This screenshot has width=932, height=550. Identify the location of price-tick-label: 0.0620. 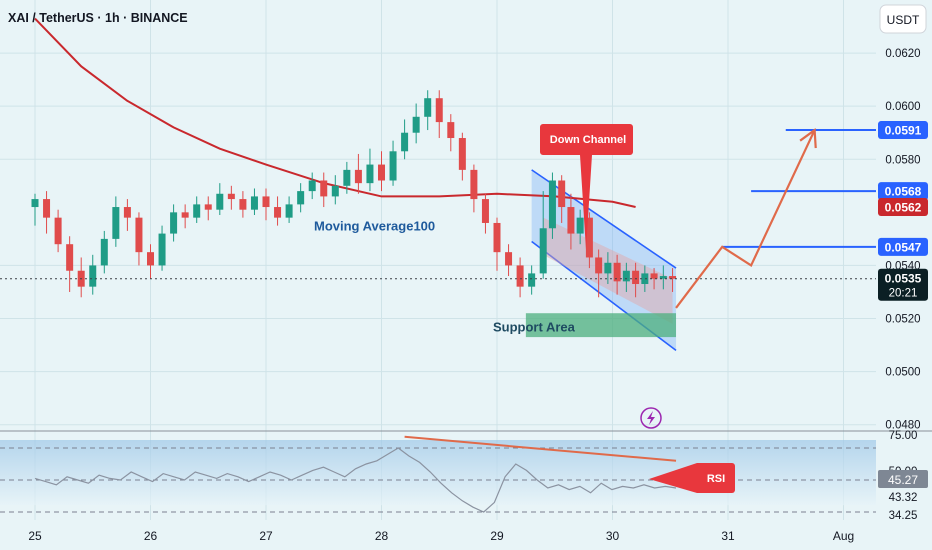
(902, 54).